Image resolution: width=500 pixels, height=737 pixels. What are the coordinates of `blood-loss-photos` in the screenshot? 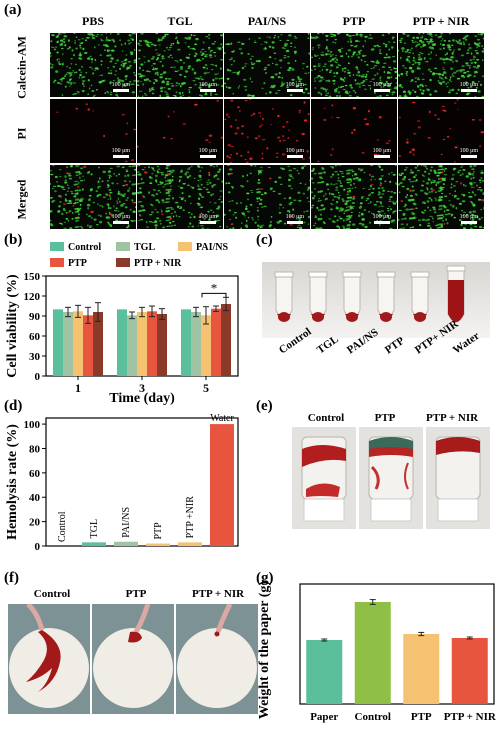 It's located at (133, 659).